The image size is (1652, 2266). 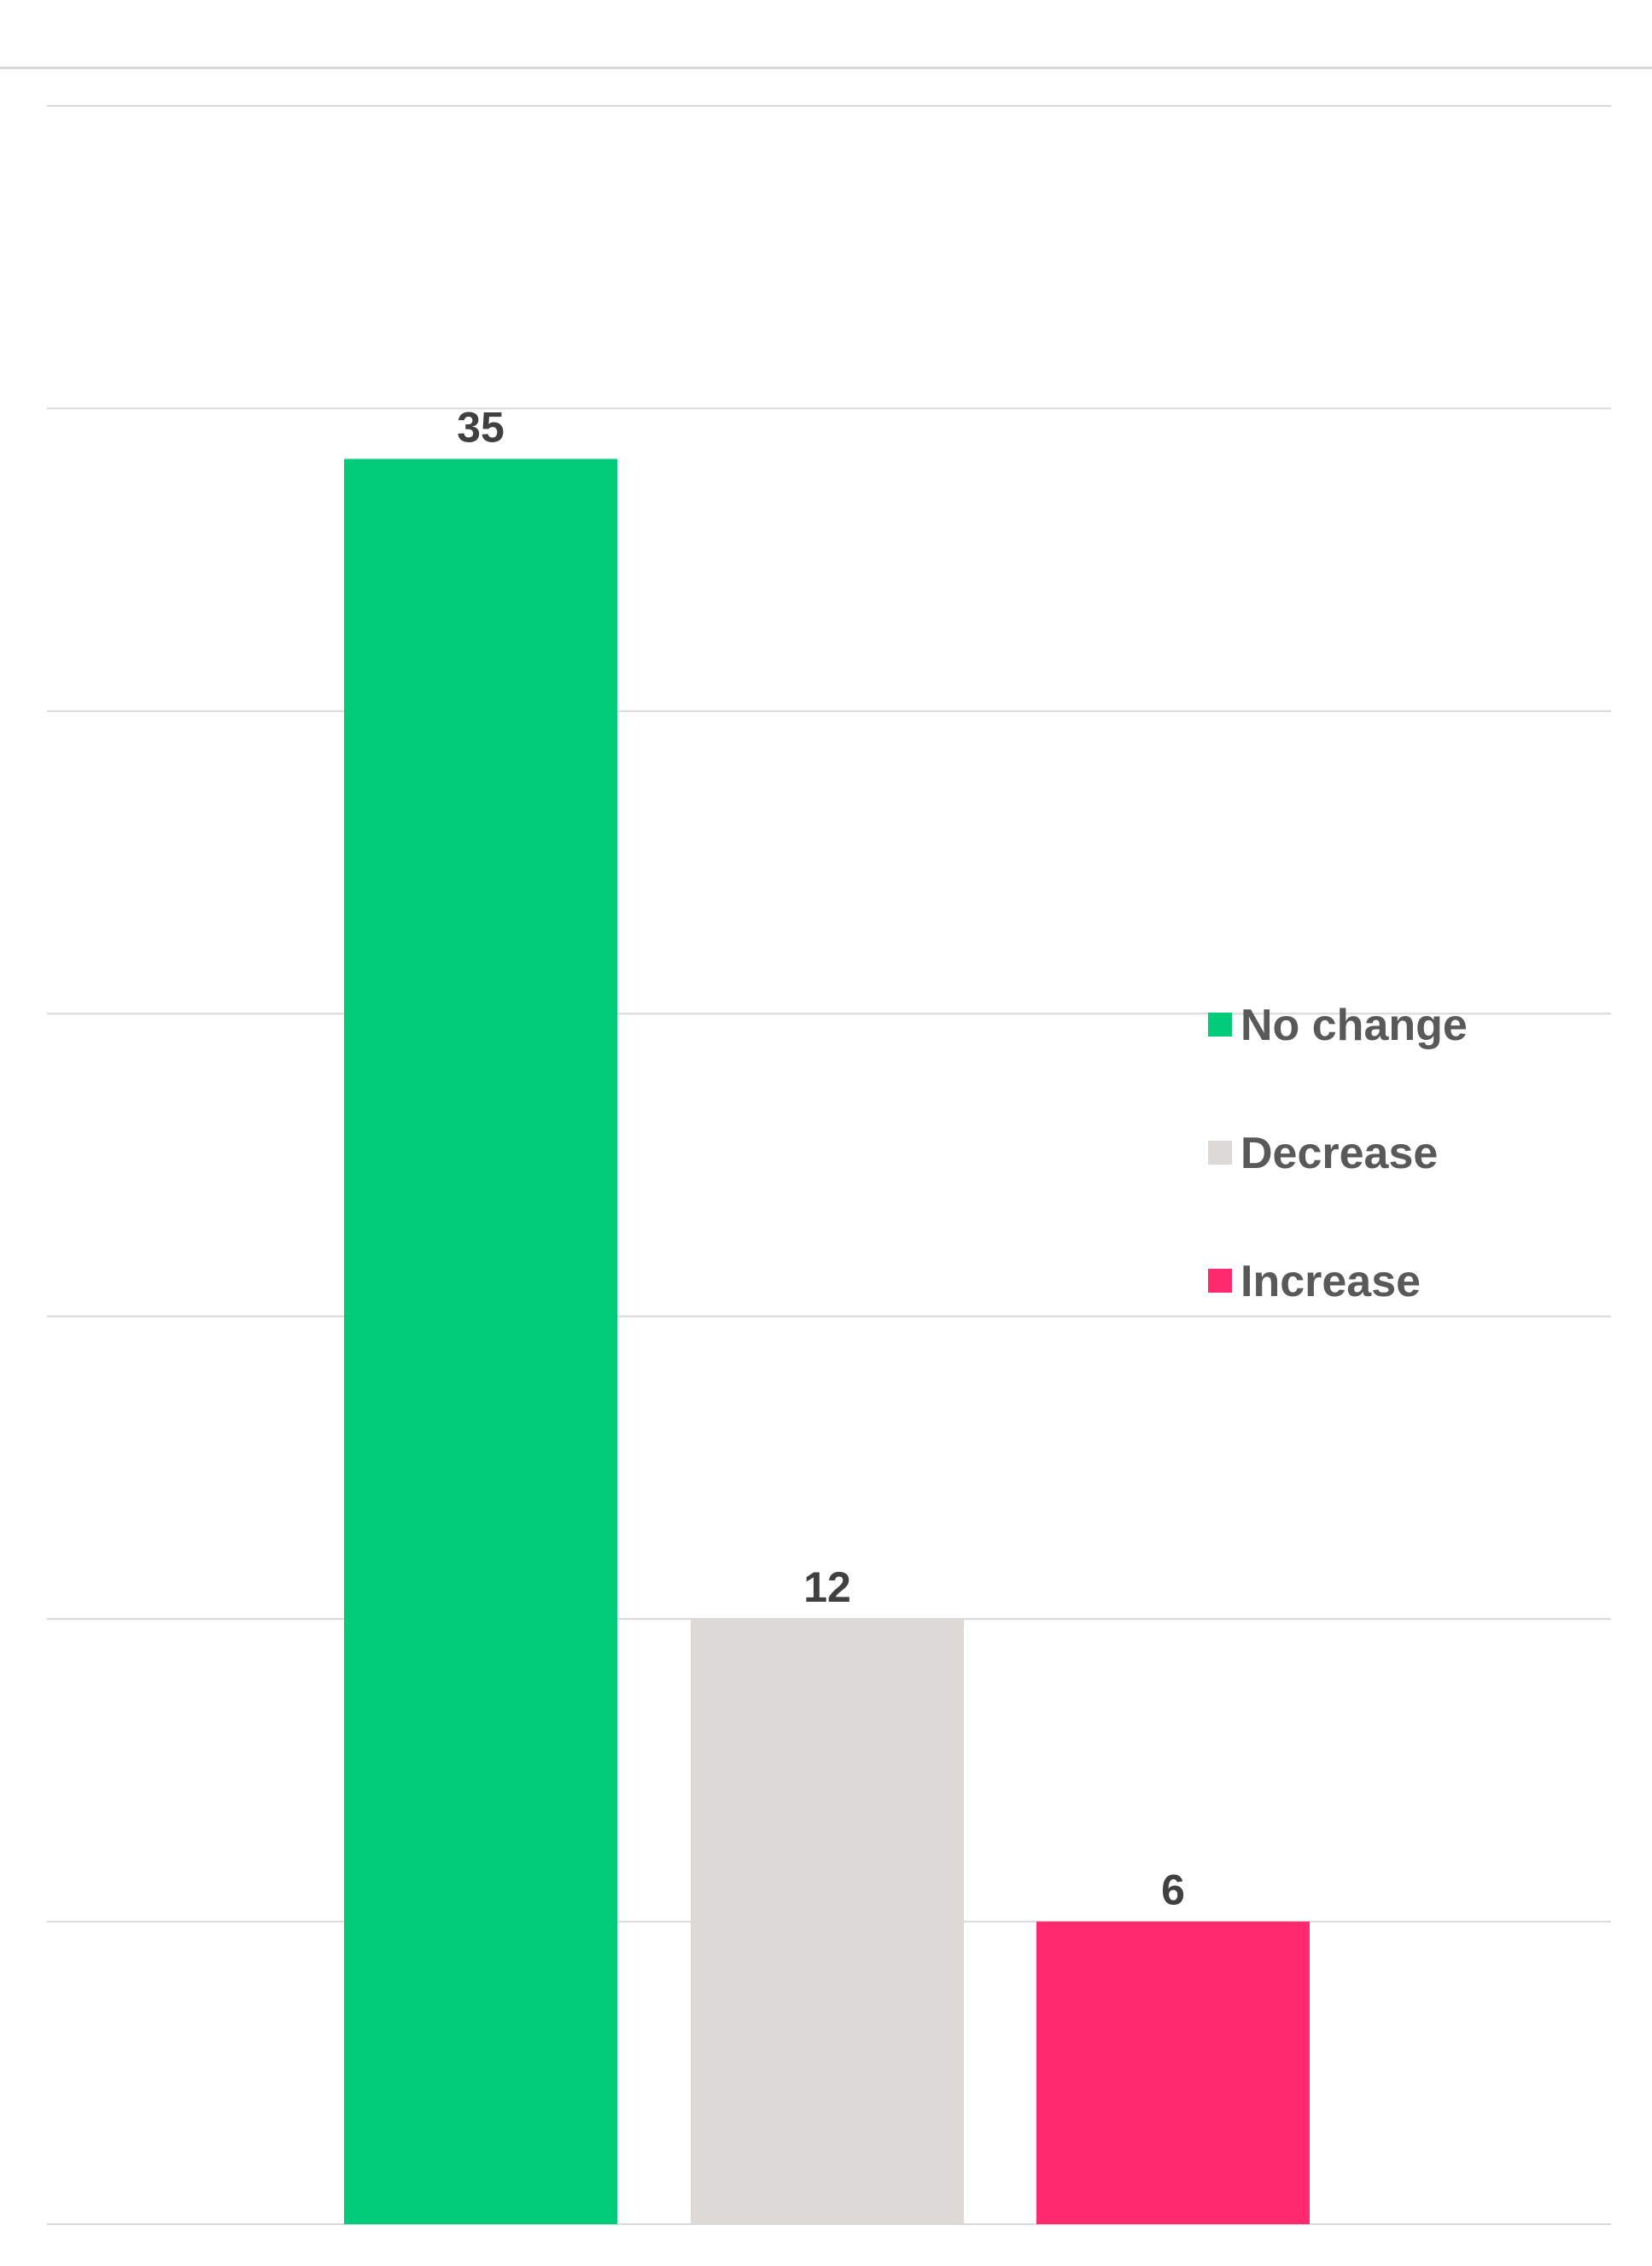 What do you see at coordinates (827, 1587) in the screenshot?
I see `data-label: 12` at bounding box center [827, 1587].